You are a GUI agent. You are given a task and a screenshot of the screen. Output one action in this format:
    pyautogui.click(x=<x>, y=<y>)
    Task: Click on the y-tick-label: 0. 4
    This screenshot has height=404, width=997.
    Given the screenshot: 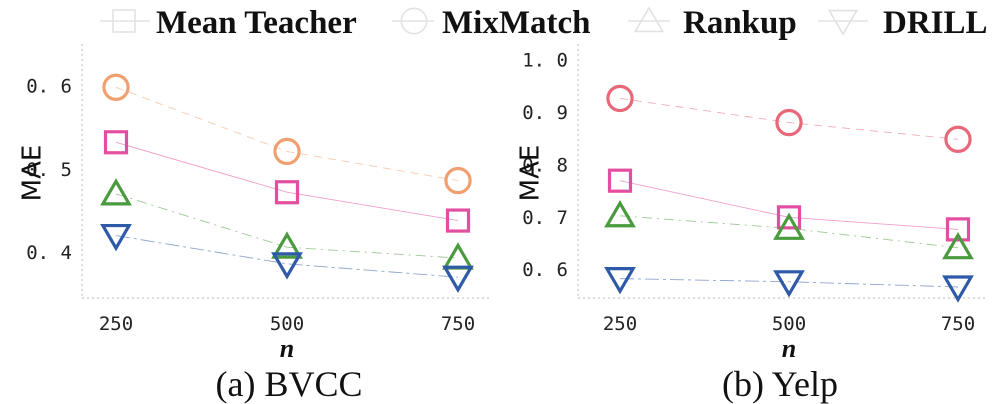 What is the action you would take?
    pyautogui.click(x=49, y=253)
    